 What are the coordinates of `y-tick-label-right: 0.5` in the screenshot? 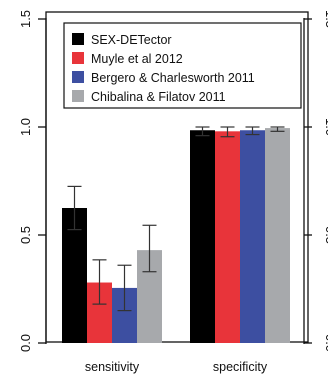 It's located at (325, 235).